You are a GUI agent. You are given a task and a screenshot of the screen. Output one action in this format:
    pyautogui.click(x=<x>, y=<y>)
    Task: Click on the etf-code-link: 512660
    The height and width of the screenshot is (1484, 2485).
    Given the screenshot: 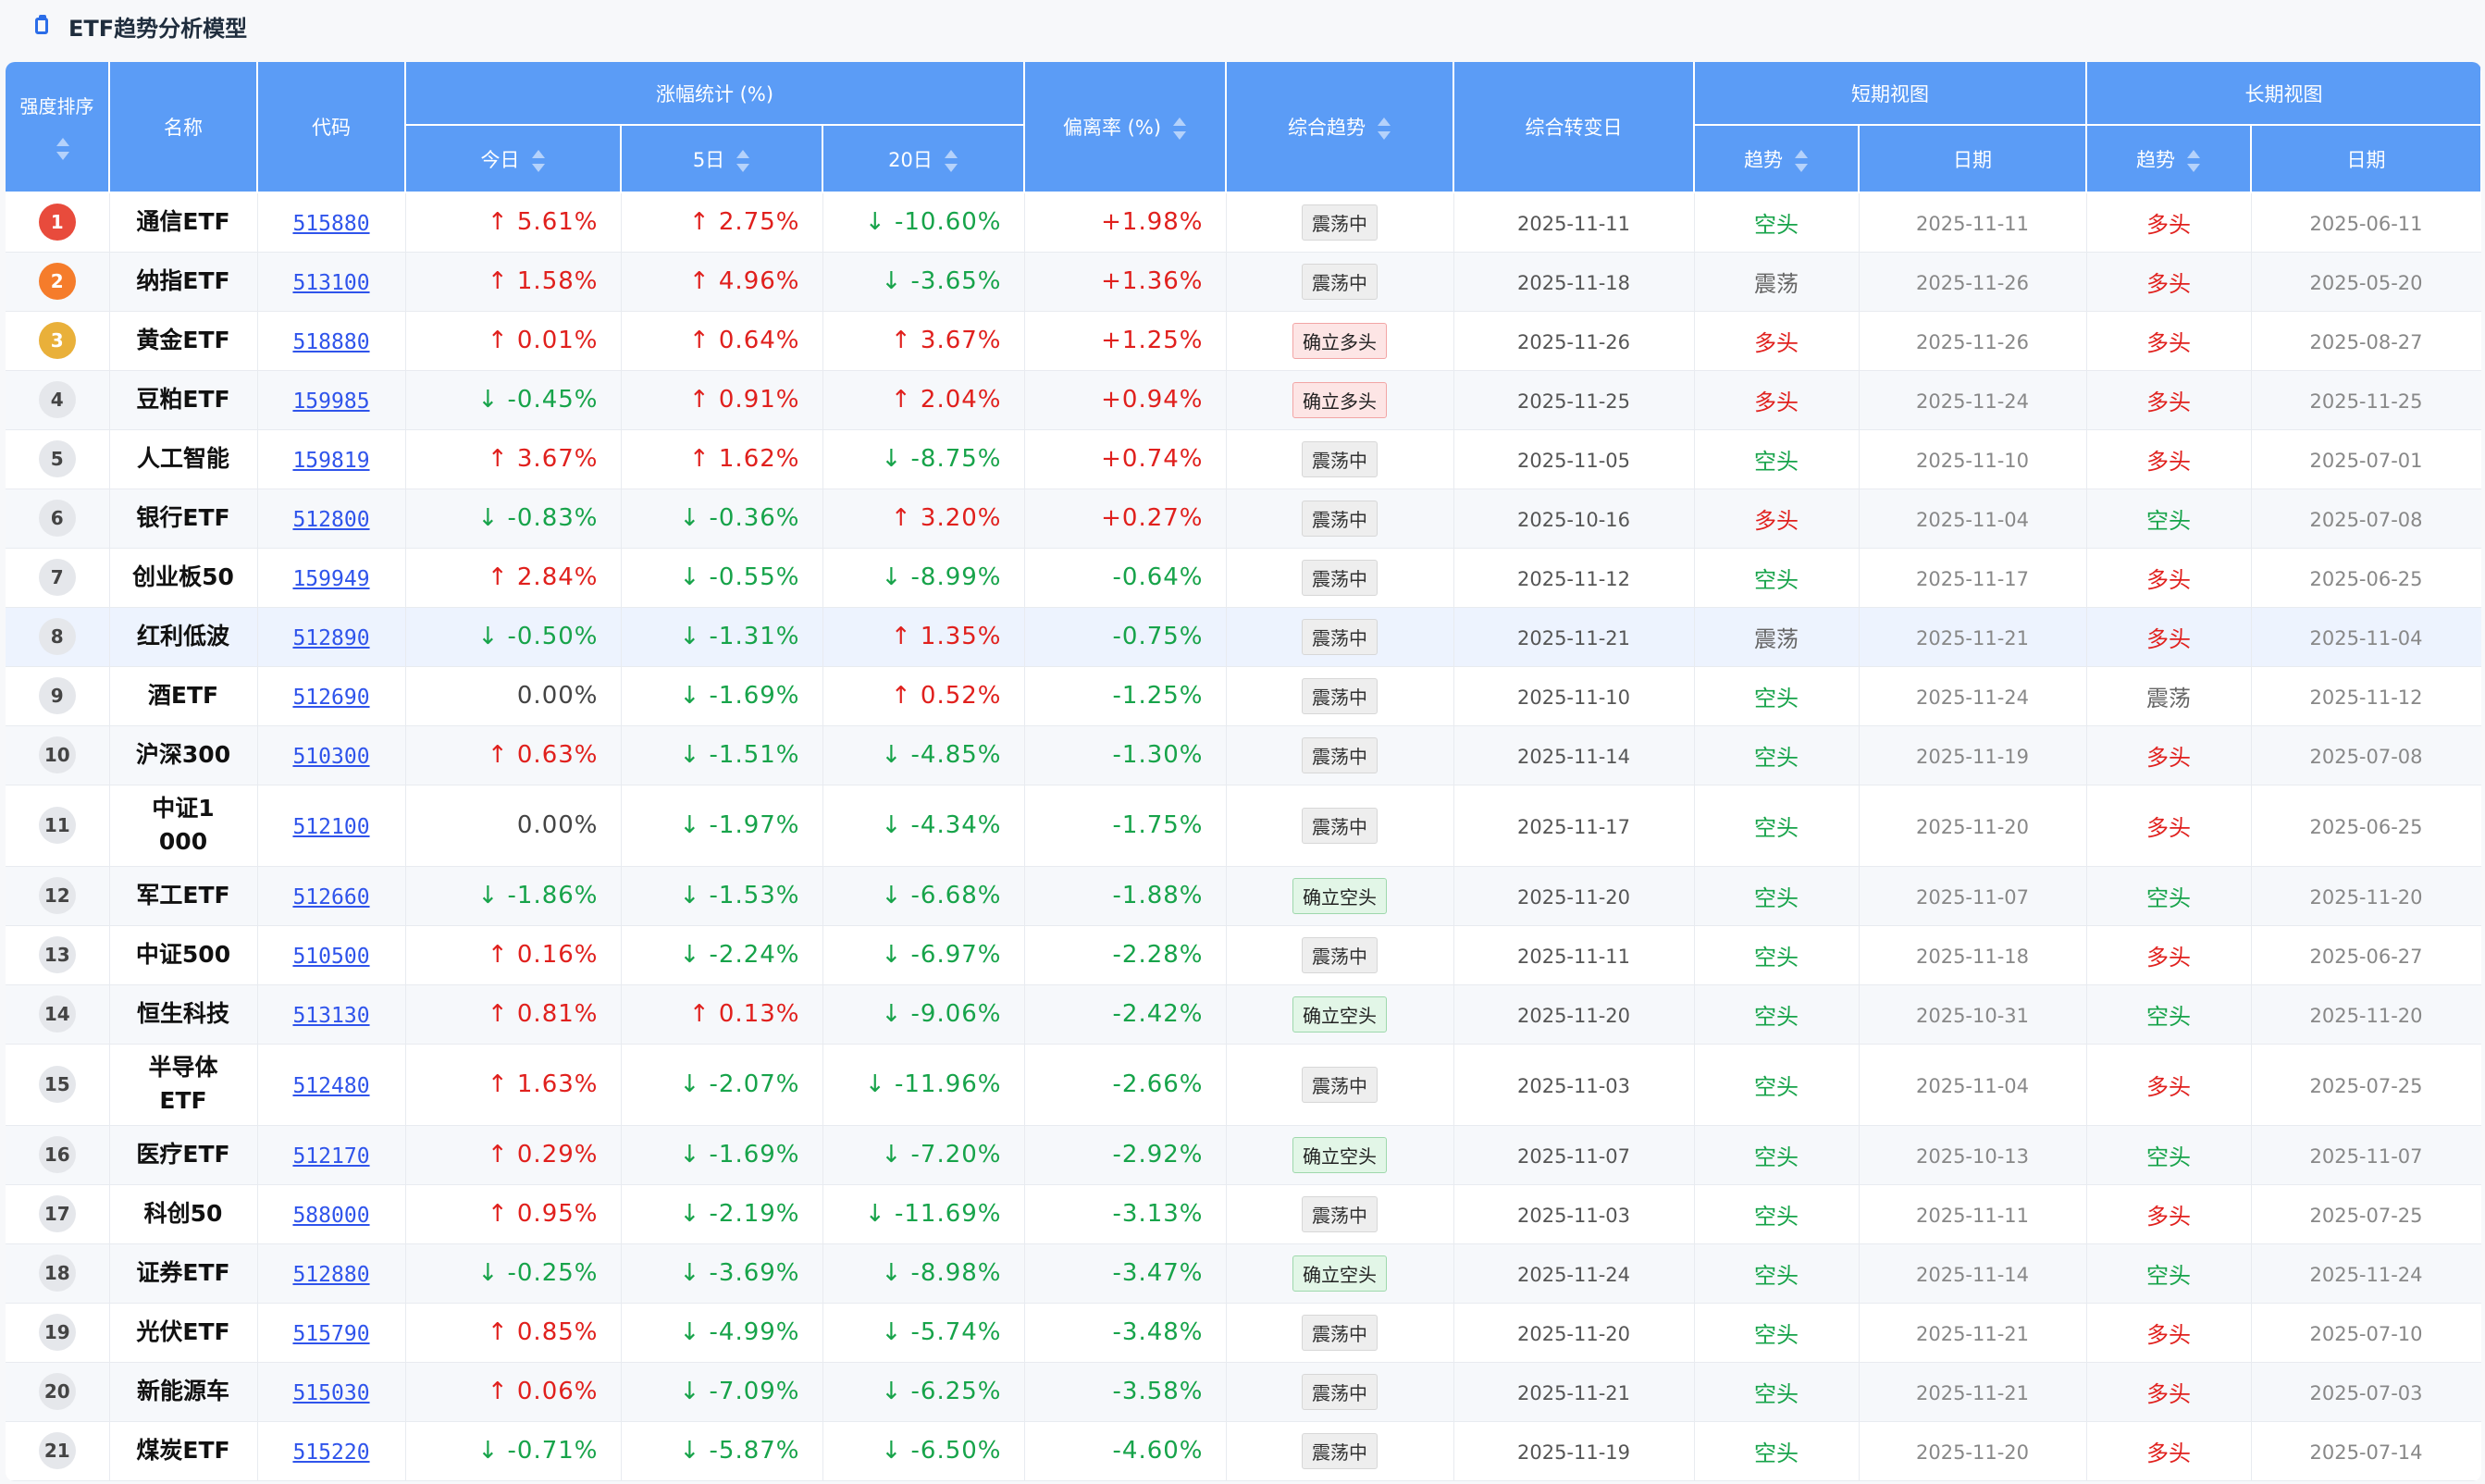 What is the action you would take?
    pyautogui.click(x=331, y=897)
    